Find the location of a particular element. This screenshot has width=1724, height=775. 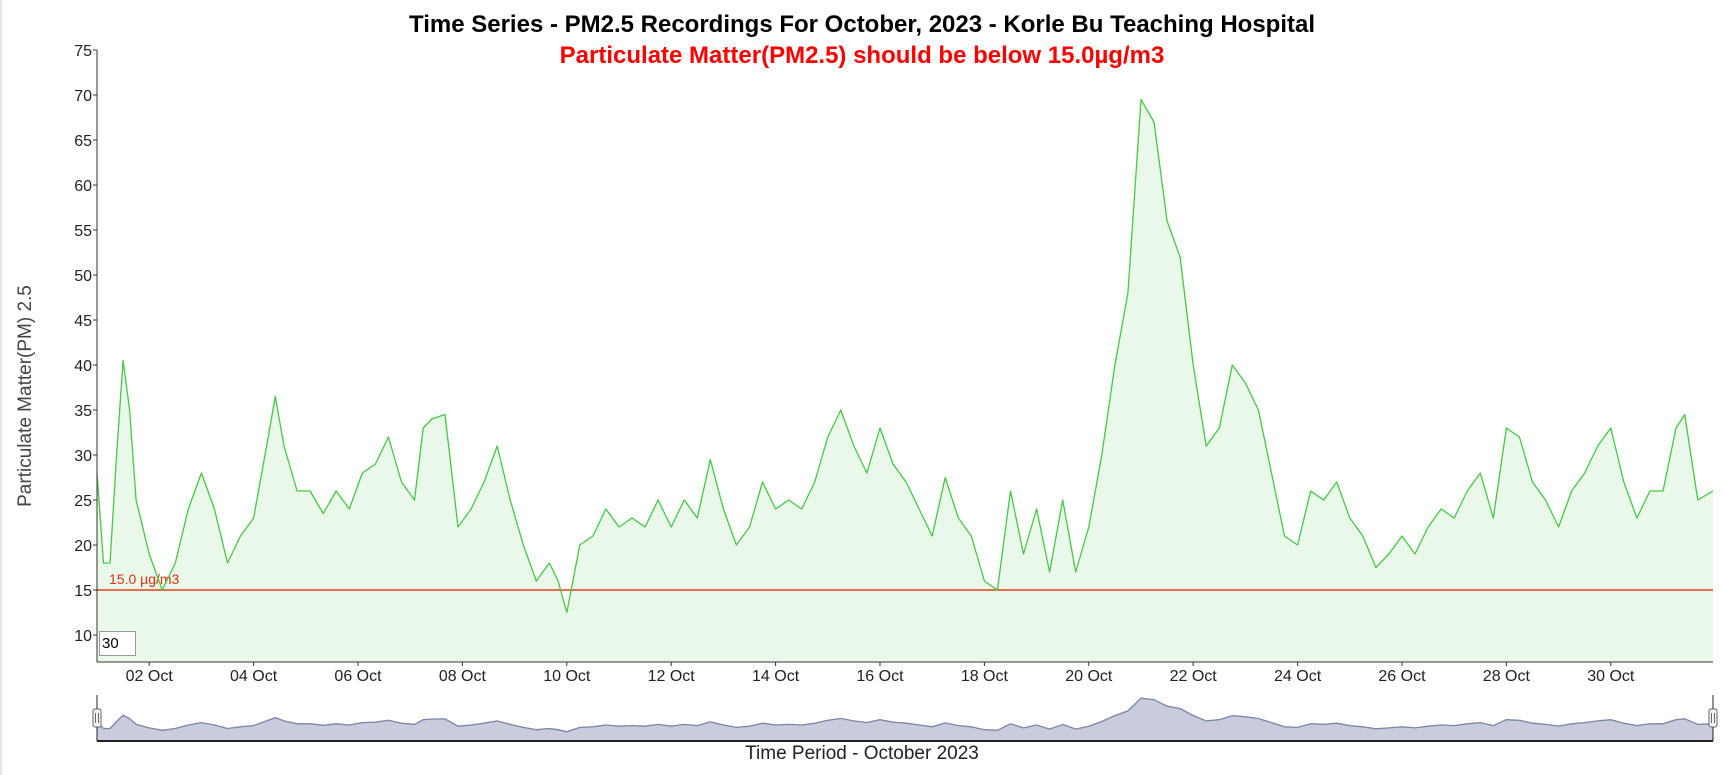

x-tick-label: 08 Oct is located at coordinates (463, 676).